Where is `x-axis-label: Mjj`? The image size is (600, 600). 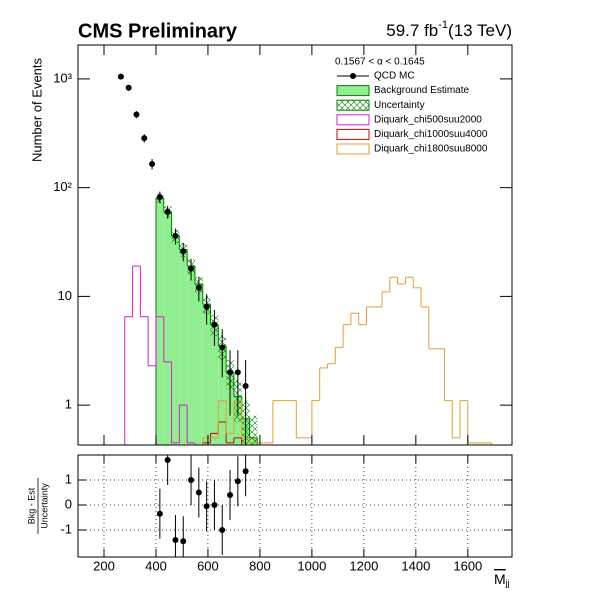
x-axis-label: Mjj is located at coordinates (502, 580).